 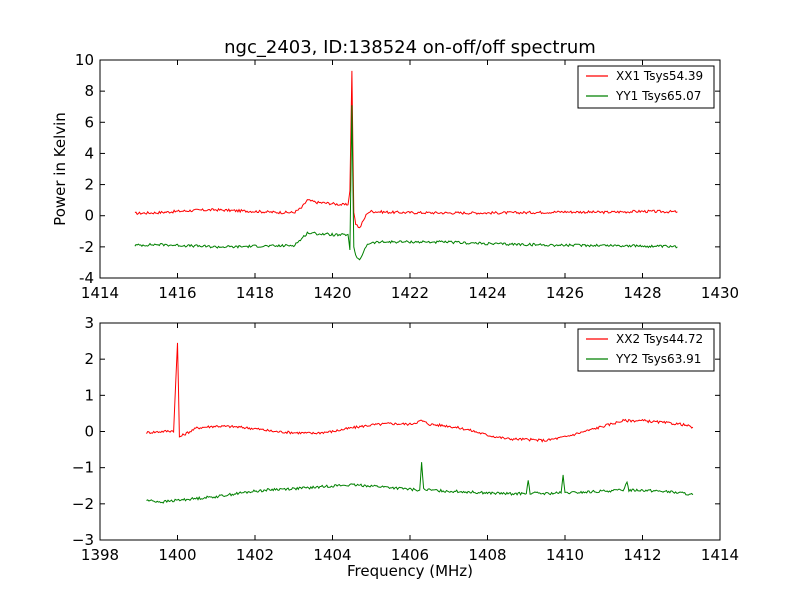 I want to click on y-tick-label: -4, so click(x=86, y=278).